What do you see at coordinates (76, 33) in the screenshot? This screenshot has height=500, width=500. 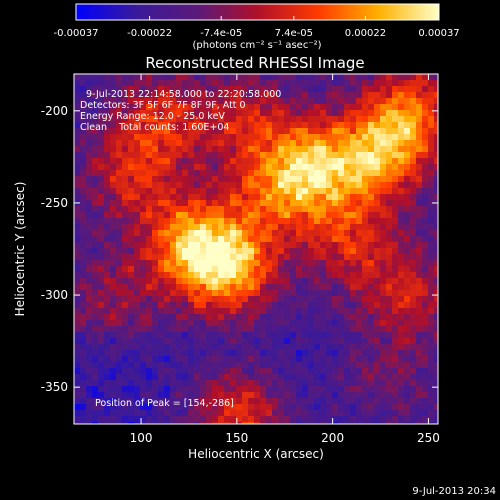 I see `colorbar-tick-label: -0.00037` at bounding box center [76, 33].